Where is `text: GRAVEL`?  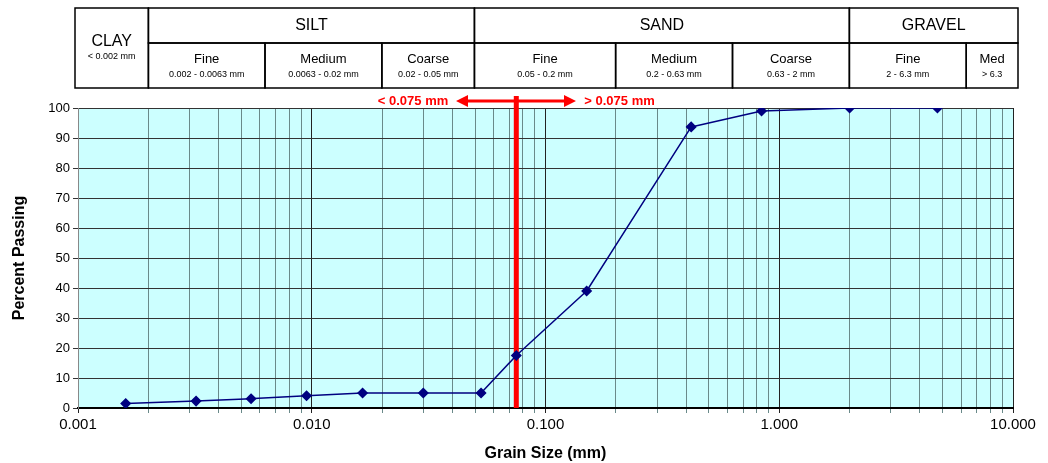 text: GRAVEL is located at coordinates (933, 24).